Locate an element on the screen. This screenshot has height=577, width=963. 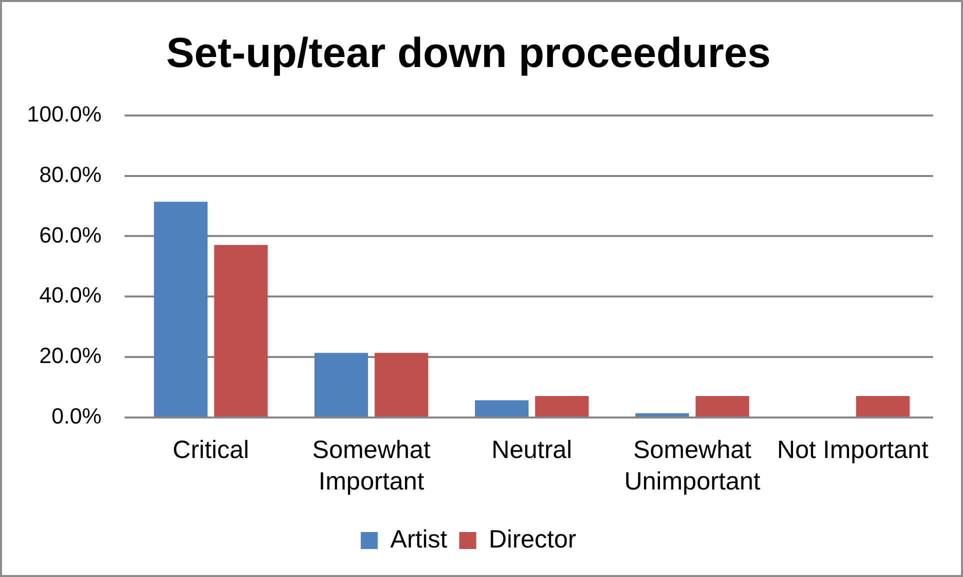
x-tick-label: Critical is located at coordinates (211, 450).